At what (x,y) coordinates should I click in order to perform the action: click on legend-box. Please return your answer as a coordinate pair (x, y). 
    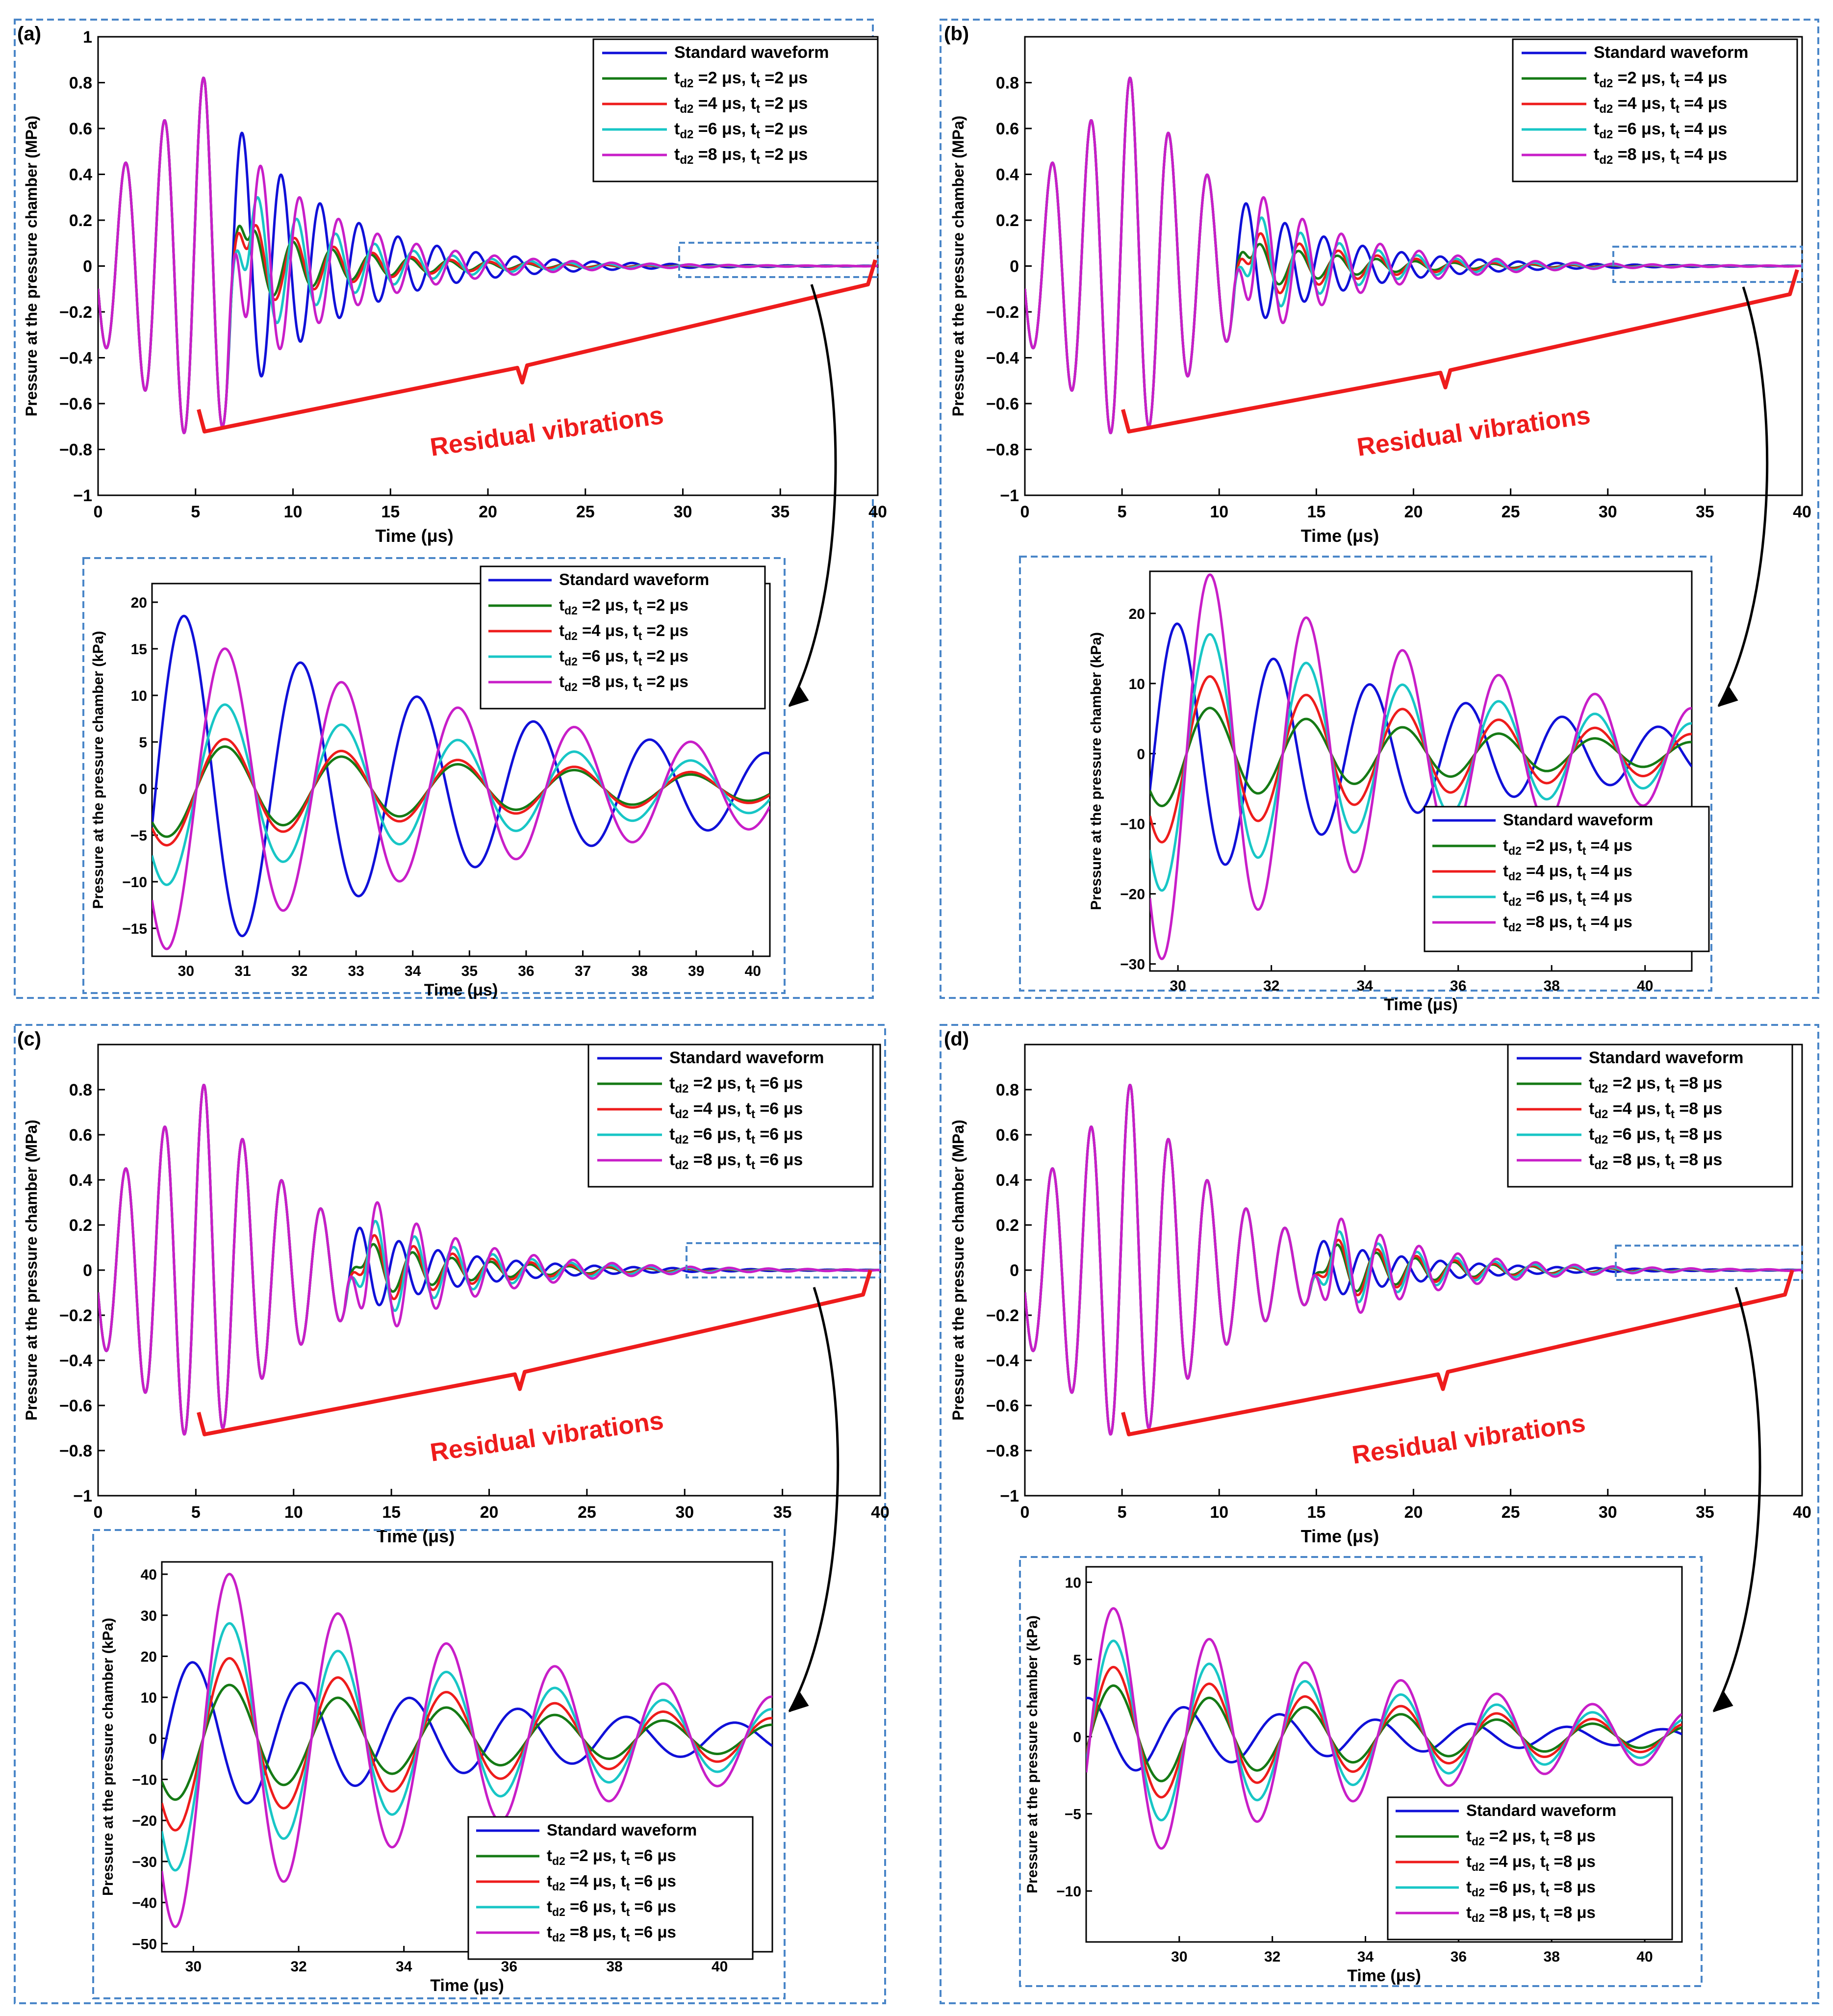
    Looking at the image, I should click on (1655, 110).